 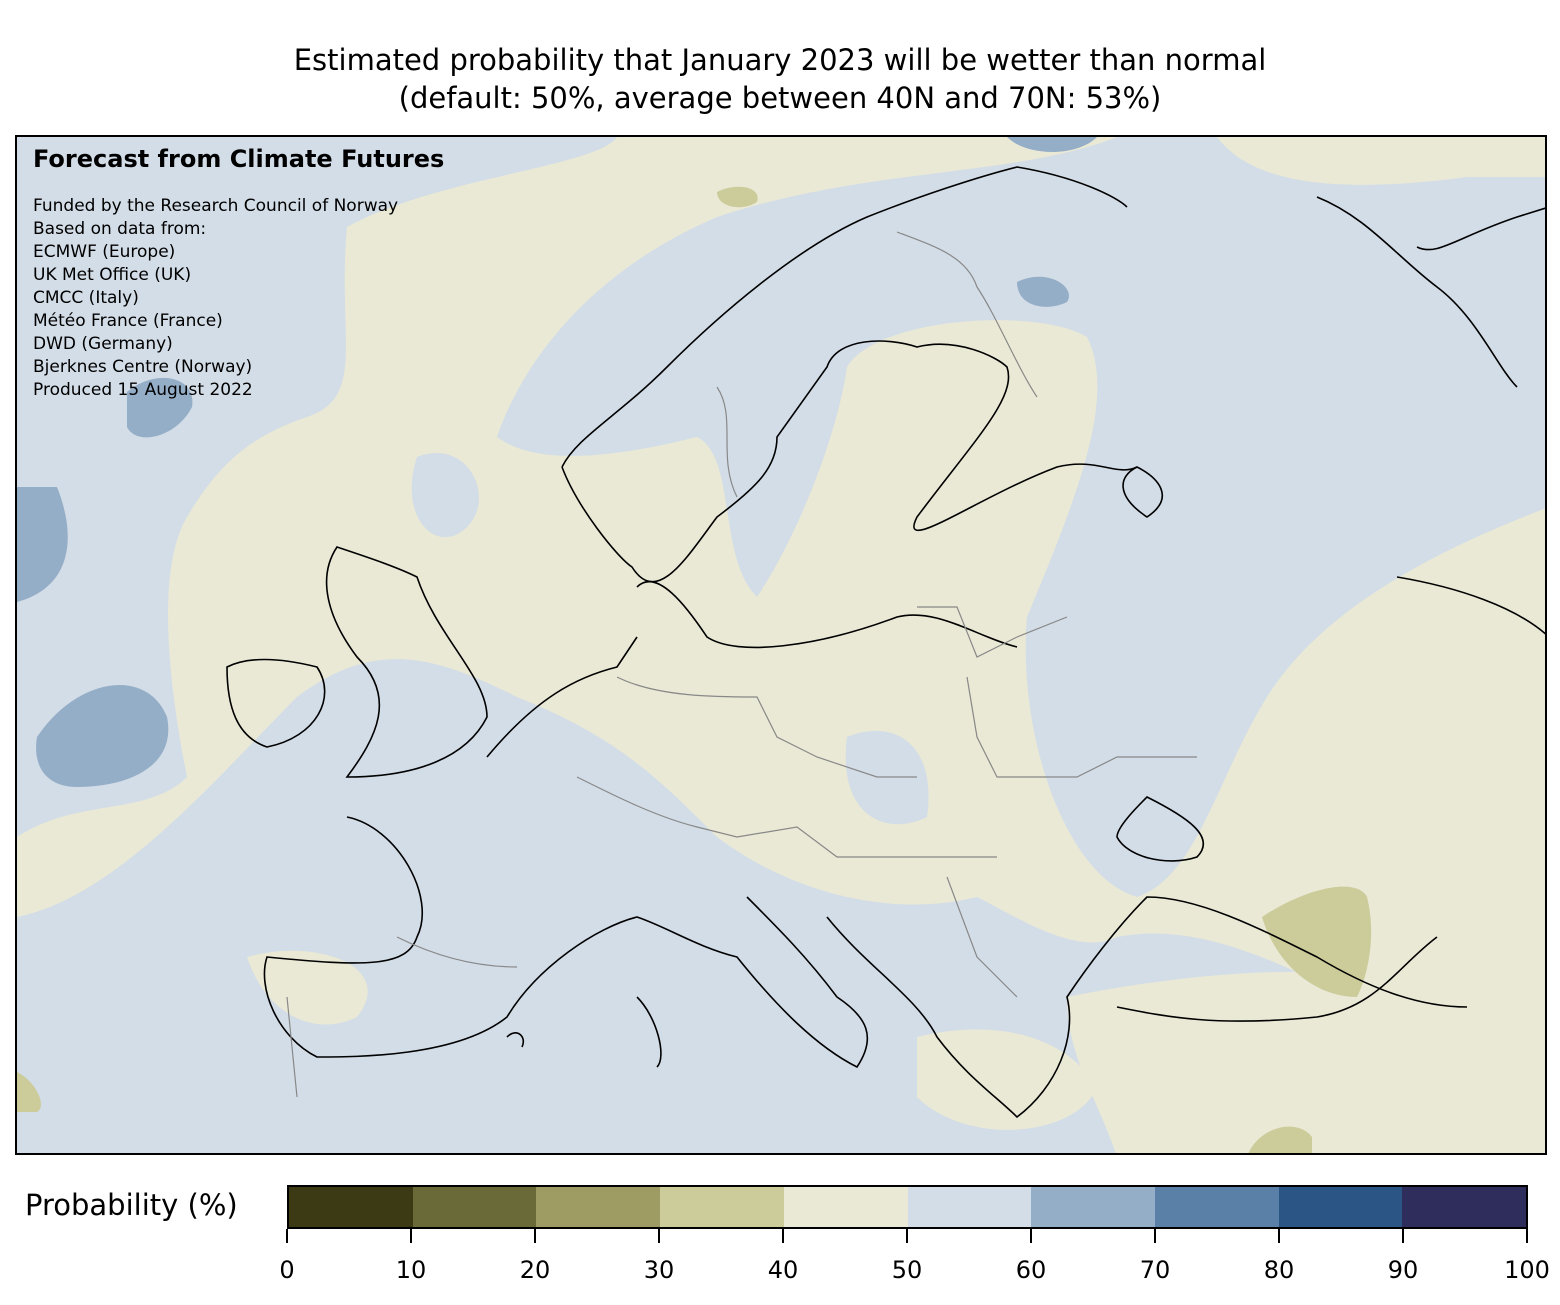 I want to click on colorbar-tick-label: 20, so click(x=535, y=1270).